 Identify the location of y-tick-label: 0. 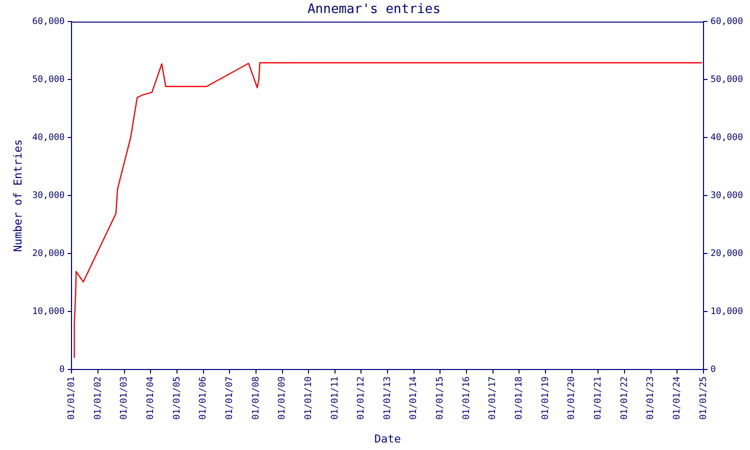
(62, 369).